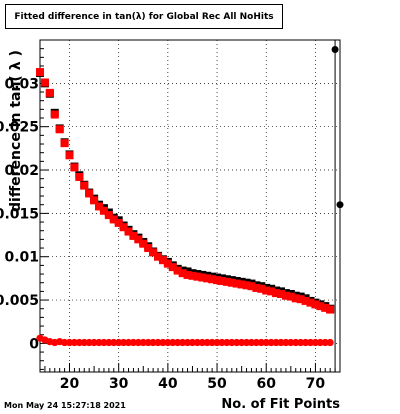 This screenshot has height=414, width=400. Describe the element at coordinates (266, 384) in the screenshot. I see `x-tick-label: 60` at that location.